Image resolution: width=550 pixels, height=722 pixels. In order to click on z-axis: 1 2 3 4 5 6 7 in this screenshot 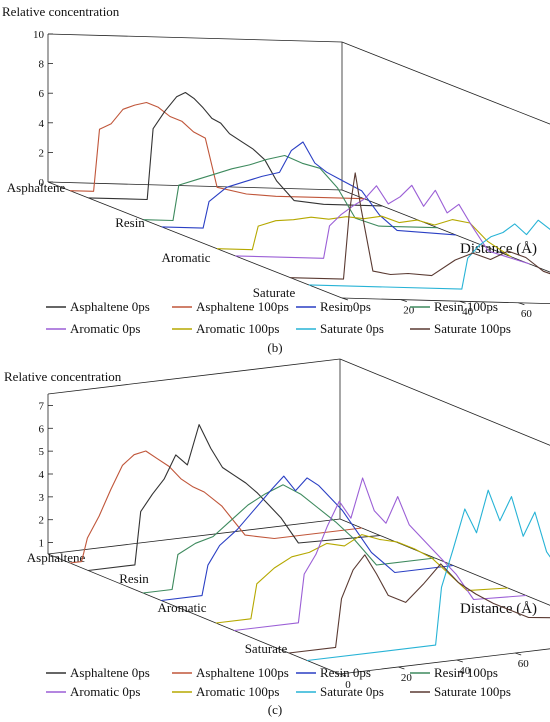, I will do `click(46, 475)`.